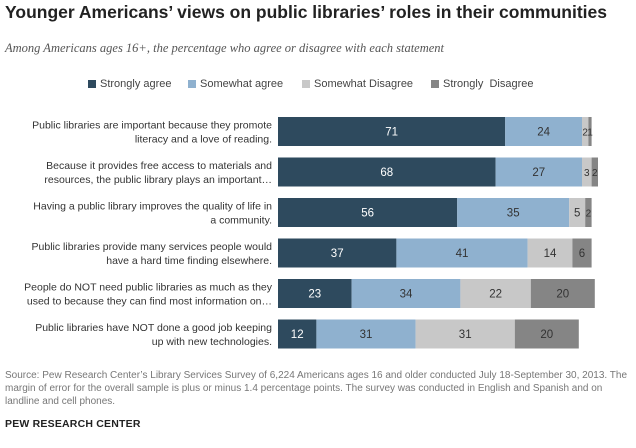 The height and width of the screenshot is (448, 636). I want to click on legend-swatch-somewhat-disagree, so click(306, 84).